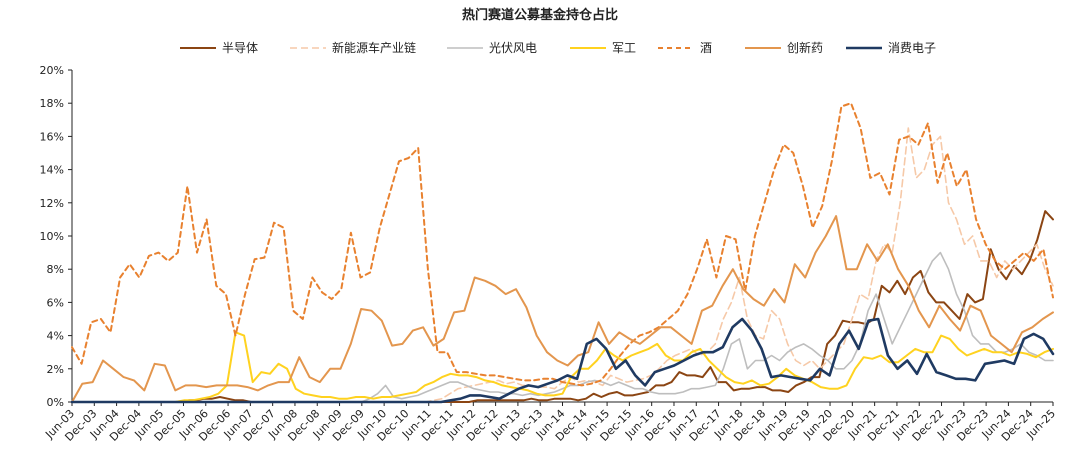 The height and width of the screenshot is (454, 1080). I want to click on y-tick-label: 18%, so click(52, 103).